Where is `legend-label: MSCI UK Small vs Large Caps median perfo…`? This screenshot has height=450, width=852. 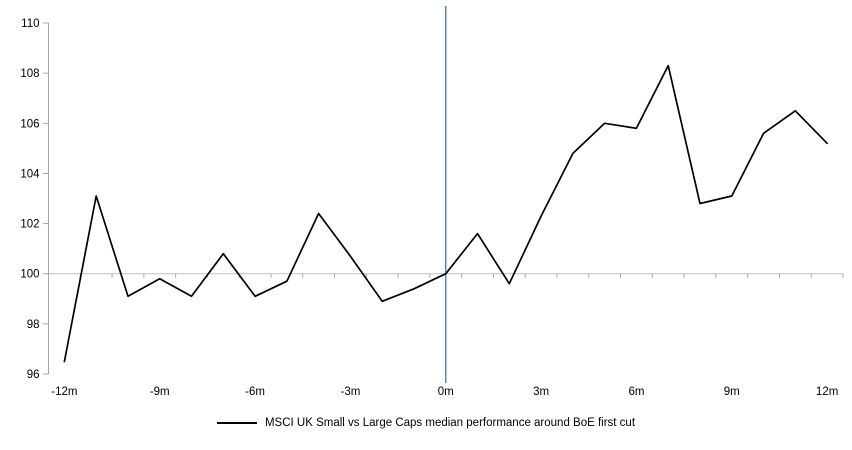 legend-label: MSCI UK Small vs Large Caps median perfo… is located at coordinates (450, 423).